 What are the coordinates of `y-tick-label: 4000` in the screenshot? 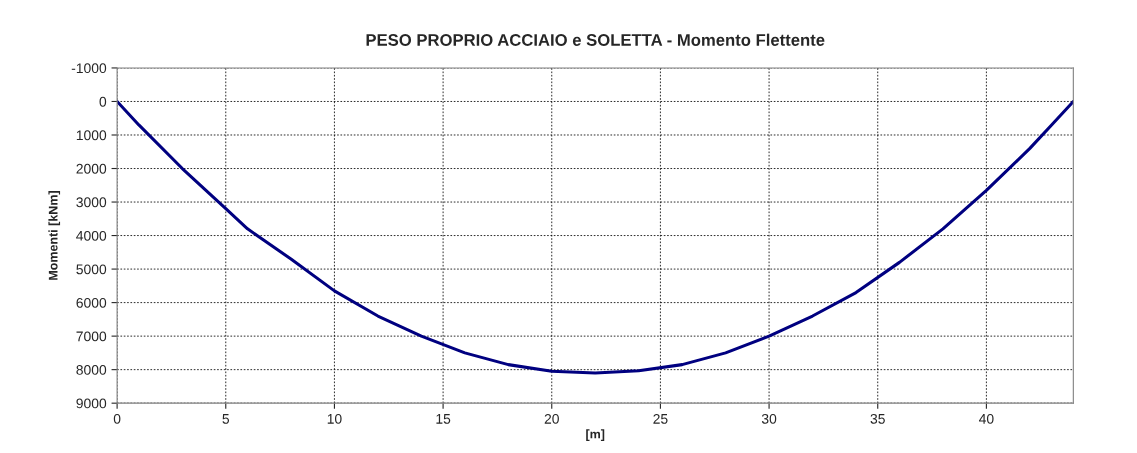 It's located at (91, 235).